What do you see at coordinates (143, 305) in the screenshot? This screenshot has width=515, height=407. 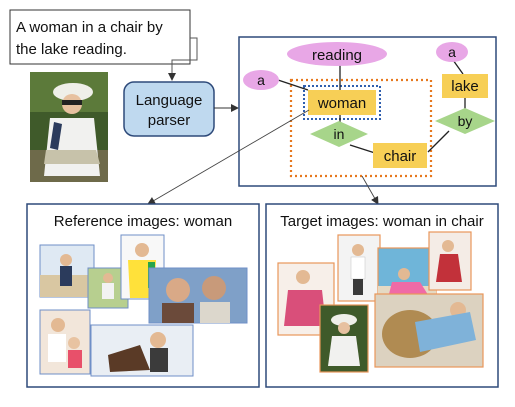 I see `reference-photos` at bounding box center [143, 305].